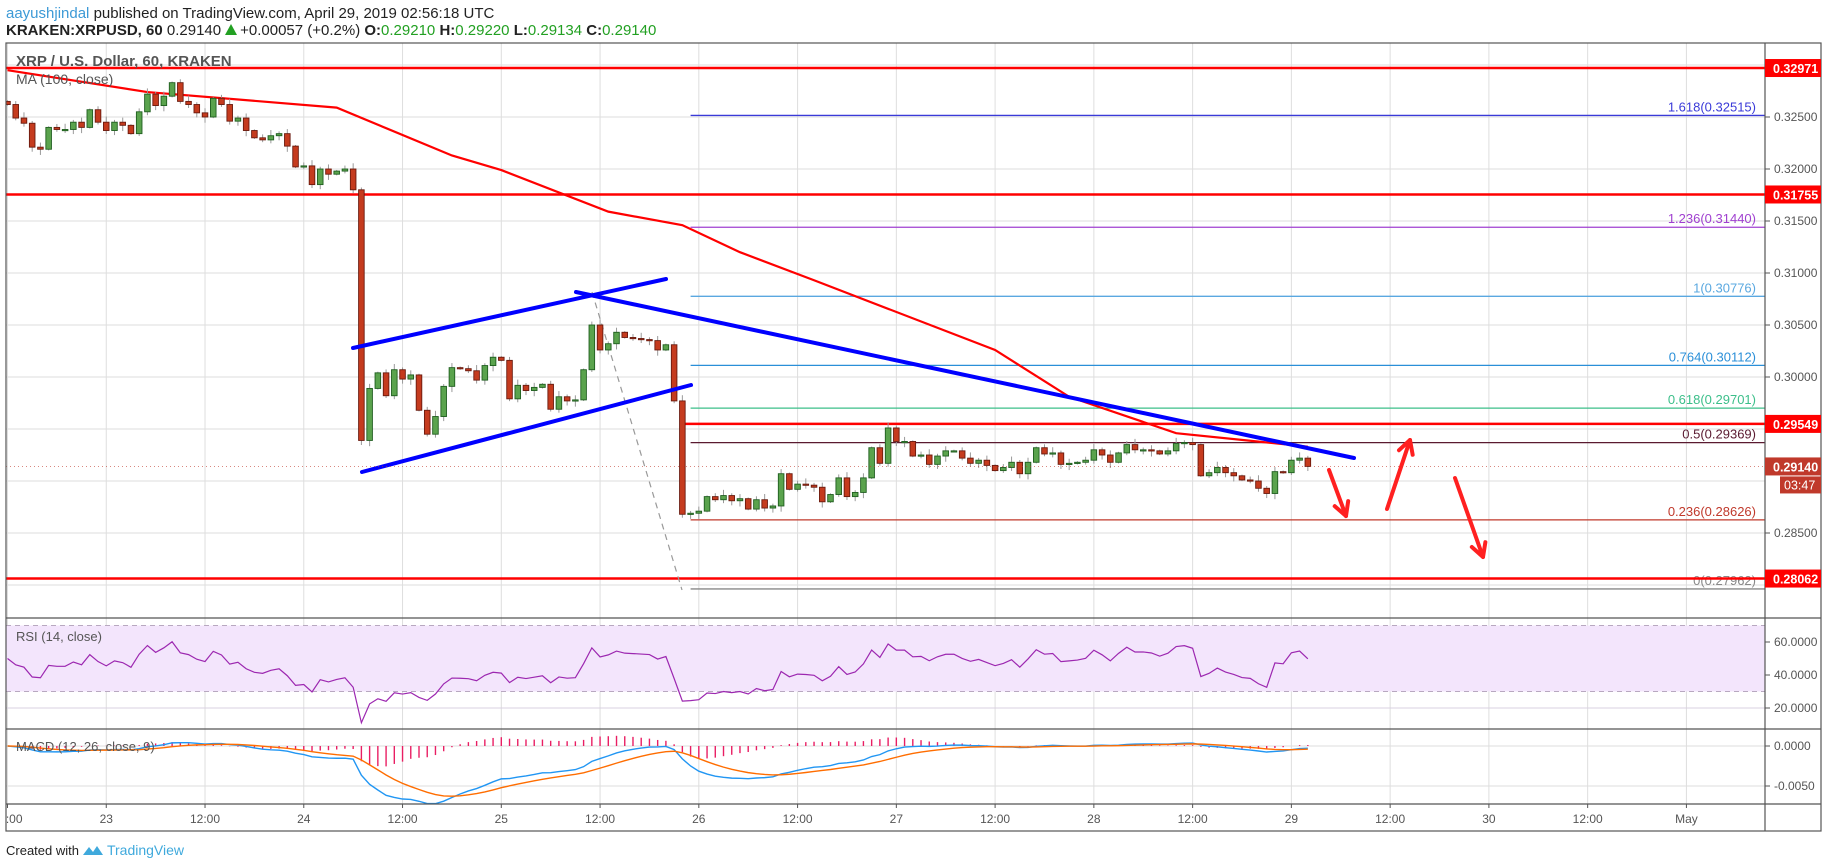 The height and width of the screenshot is (868, 1828). What do you see at coordinates (897, 819) in the screenshot?
I see `time-label: 27` at bounding box center [897, 819].